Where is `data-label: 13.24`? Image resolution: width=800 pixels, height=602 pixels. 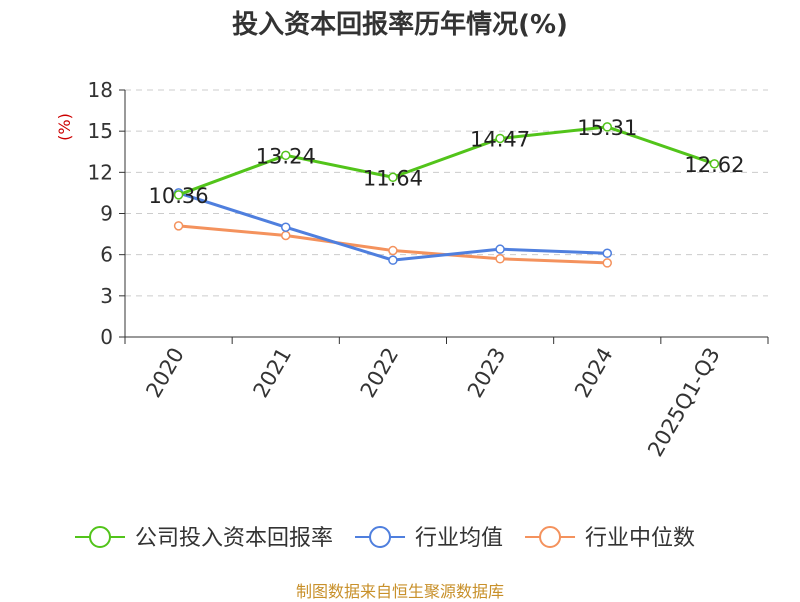 data-label: 13.24 is located at coordinates (286, 156).